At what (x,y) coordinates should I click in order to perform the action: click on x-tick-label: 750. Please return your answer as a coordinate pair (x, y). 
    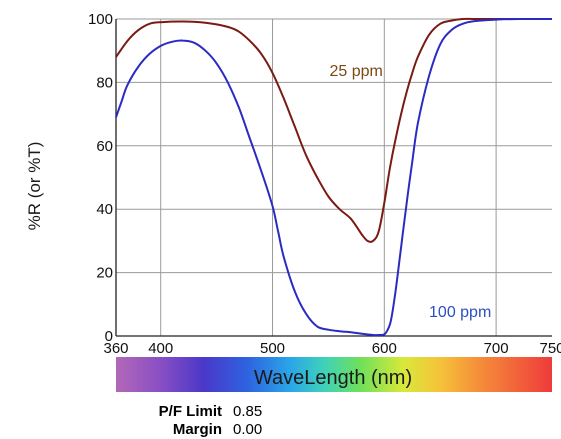
    Looking at the image, I should click on (550, 348).